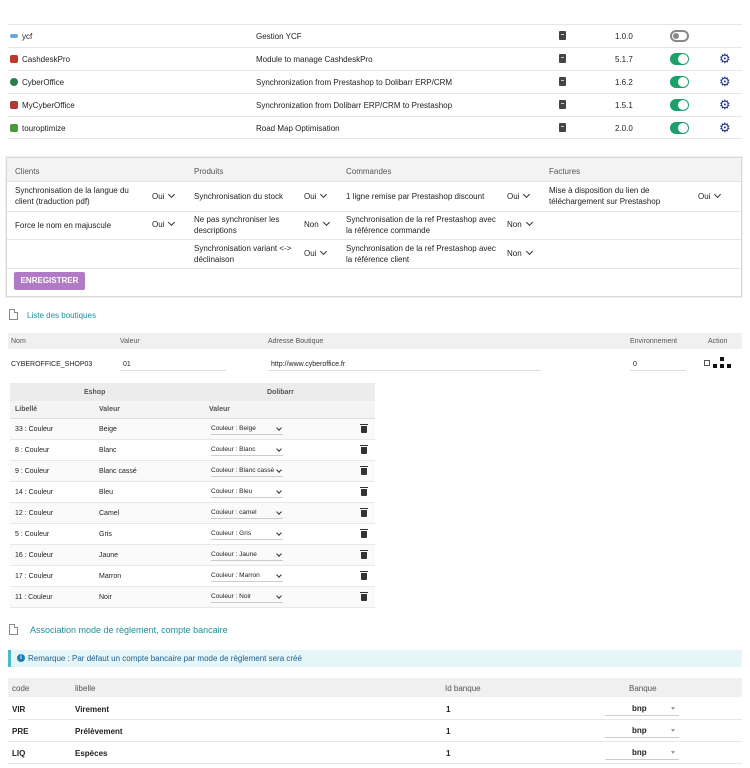 Image resolution: width=750 pixels, height=768 pixels. What do you see at coordinates (192, 597) in the screenshot?
I see `table-row: 11 : Couleur Noir Couleur : Noir` at bounding box center [192, 597].